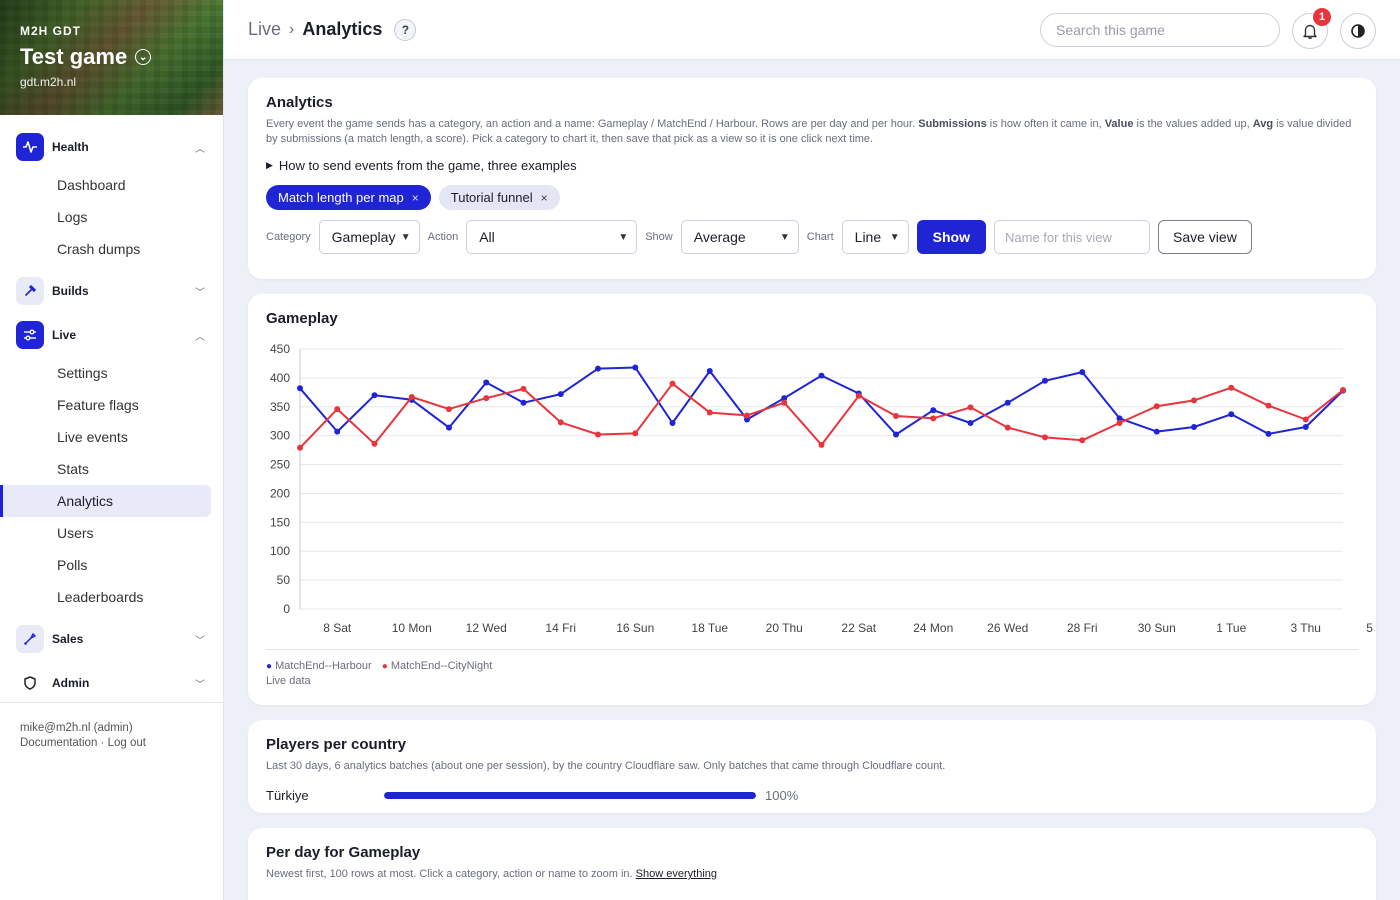 This screenshot has height=900, width=1400. What do you see at coordinates (72, 565) in the screenshot?
I see `sidebar-item-polls: Polls` at bounding box center [72, 565].